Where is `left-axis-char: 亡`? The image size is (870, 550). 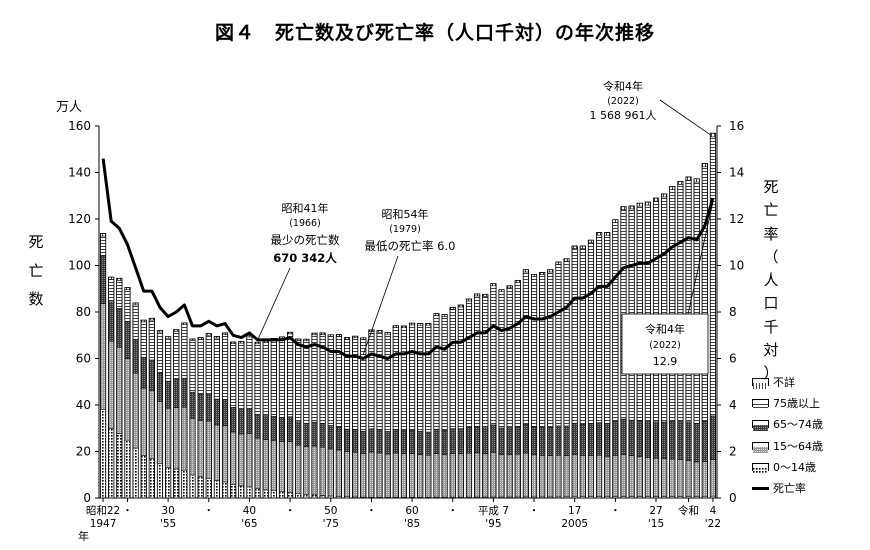 left-axis-char: 亡 is located at coordinates (36, 270).